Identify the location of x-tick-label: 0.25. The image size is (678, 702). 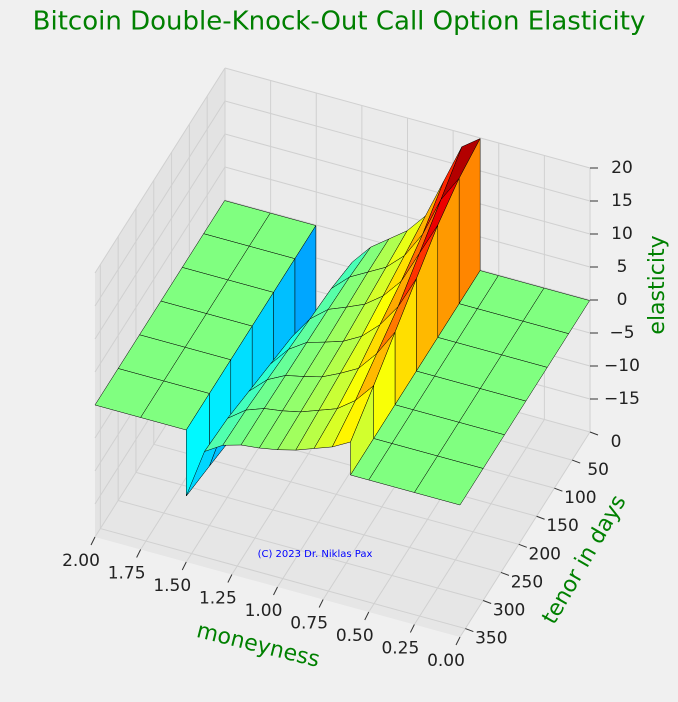
(400, 649).